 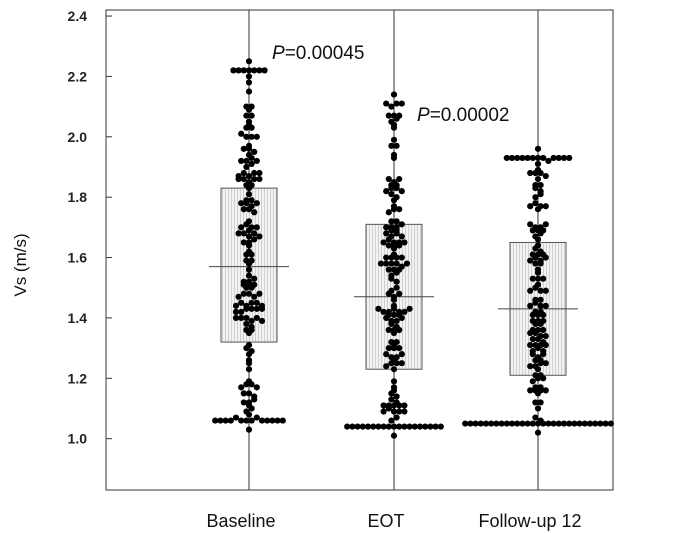 I want to click on y-tick-label: 1.4, so click(x=78, y=318).